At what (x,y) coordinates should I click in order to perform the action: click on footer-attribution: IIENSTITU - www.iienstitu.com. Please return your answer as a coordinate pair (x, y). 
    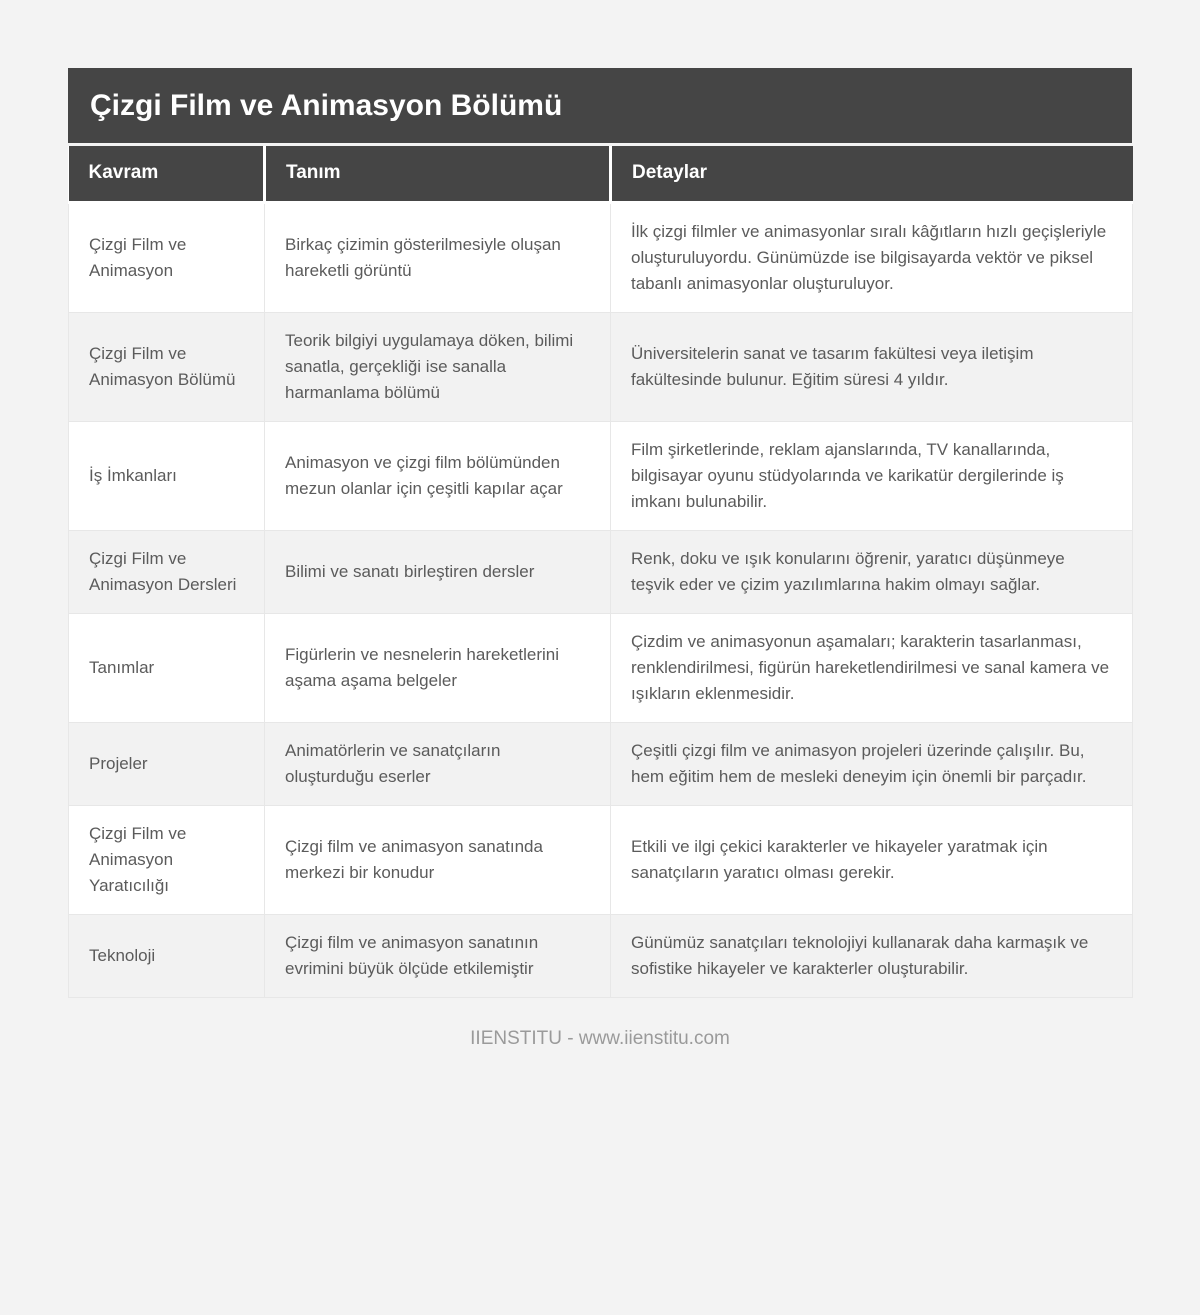
    Looking at the image, I should click on (600, 1038).